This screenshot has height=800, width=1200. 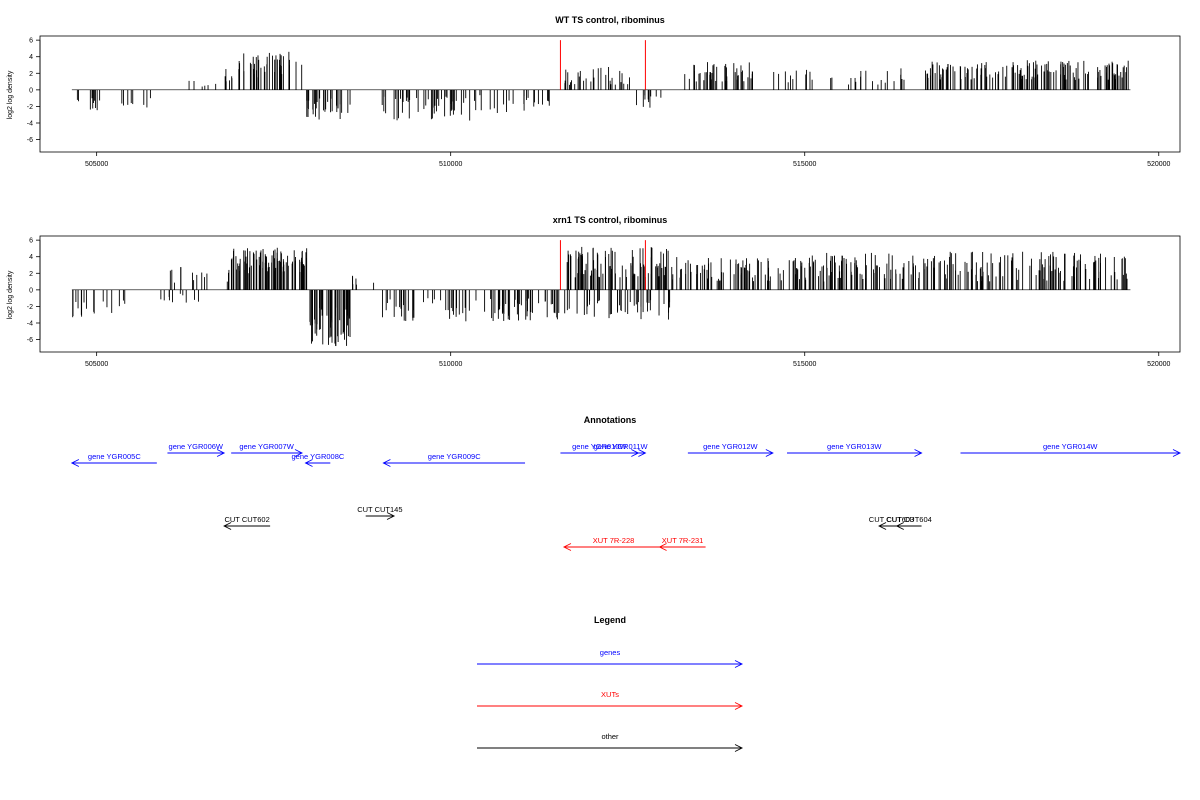 What do you see at coordinates (610, 420) in the screenshot?
I see `annotations-title: Annotations` at bounding box center [610, 420].